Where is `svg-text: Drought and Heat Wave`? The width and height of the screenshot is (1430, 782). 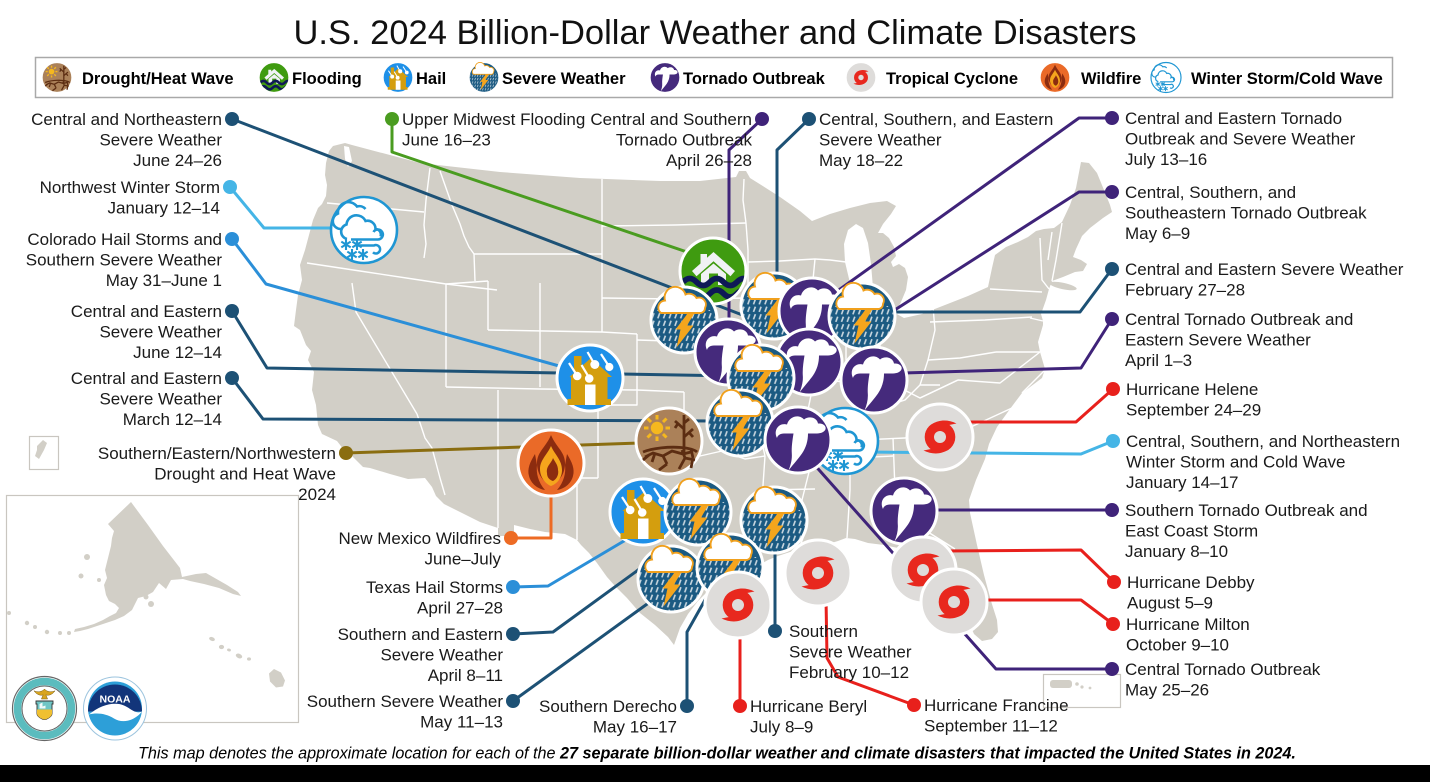 svg-text: Drought and Heat Wave is located at coordinates (245, 474).